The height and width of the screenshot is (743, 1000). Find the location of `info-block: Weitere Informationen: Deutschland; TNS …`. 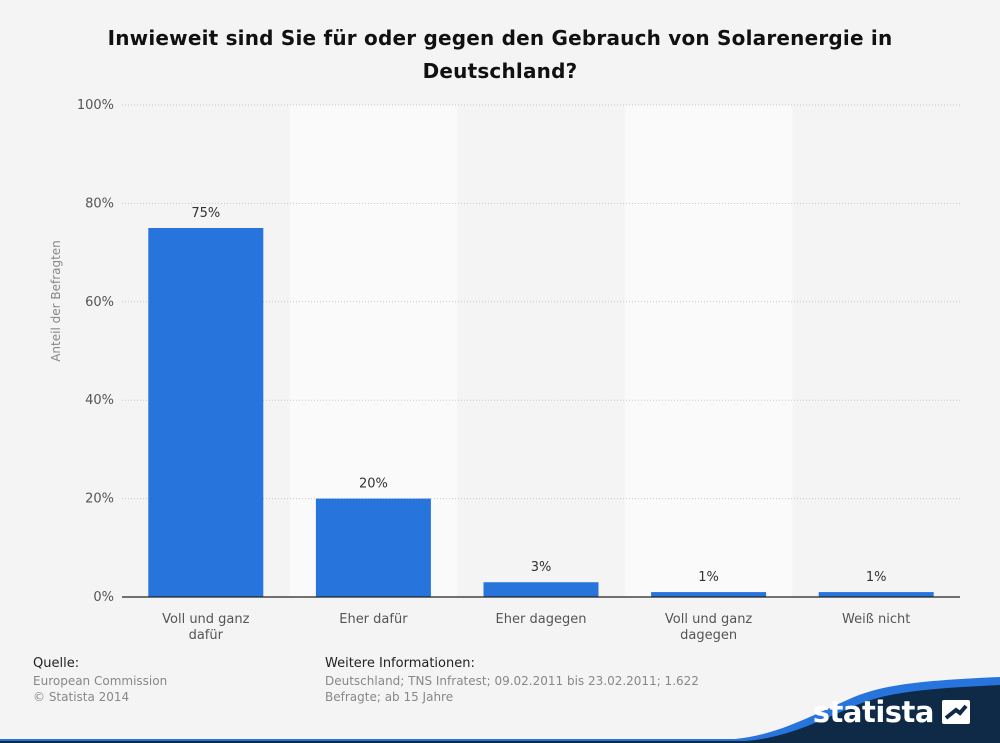

info-block: Weitere Informationen: Deutschland; TNS … is located at coordinates (520, 680).